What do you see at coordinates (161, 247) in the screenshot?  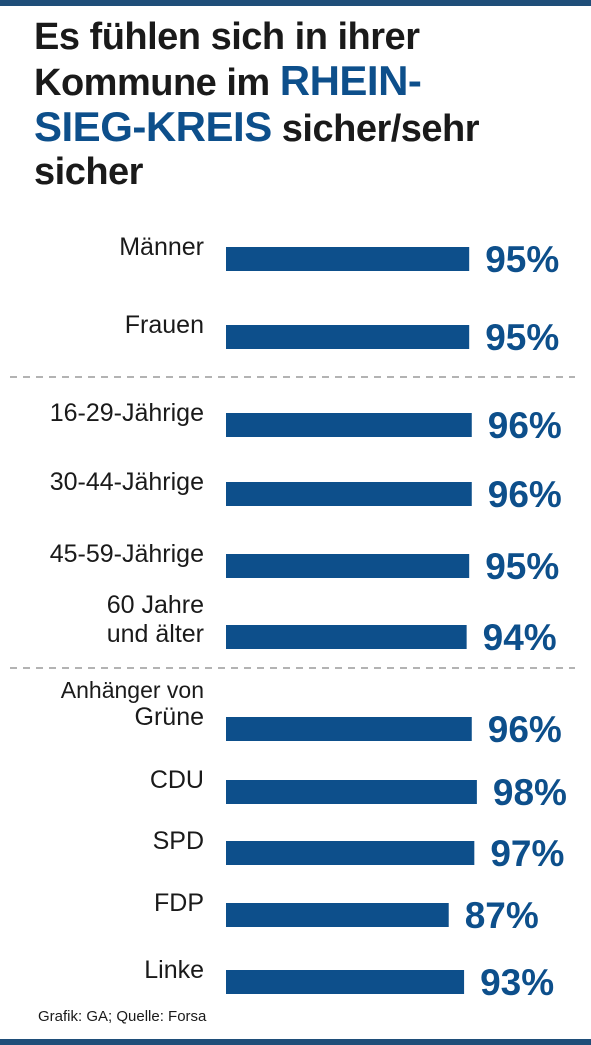 I see `category-label: Männer` at bounding box center [161, 247].